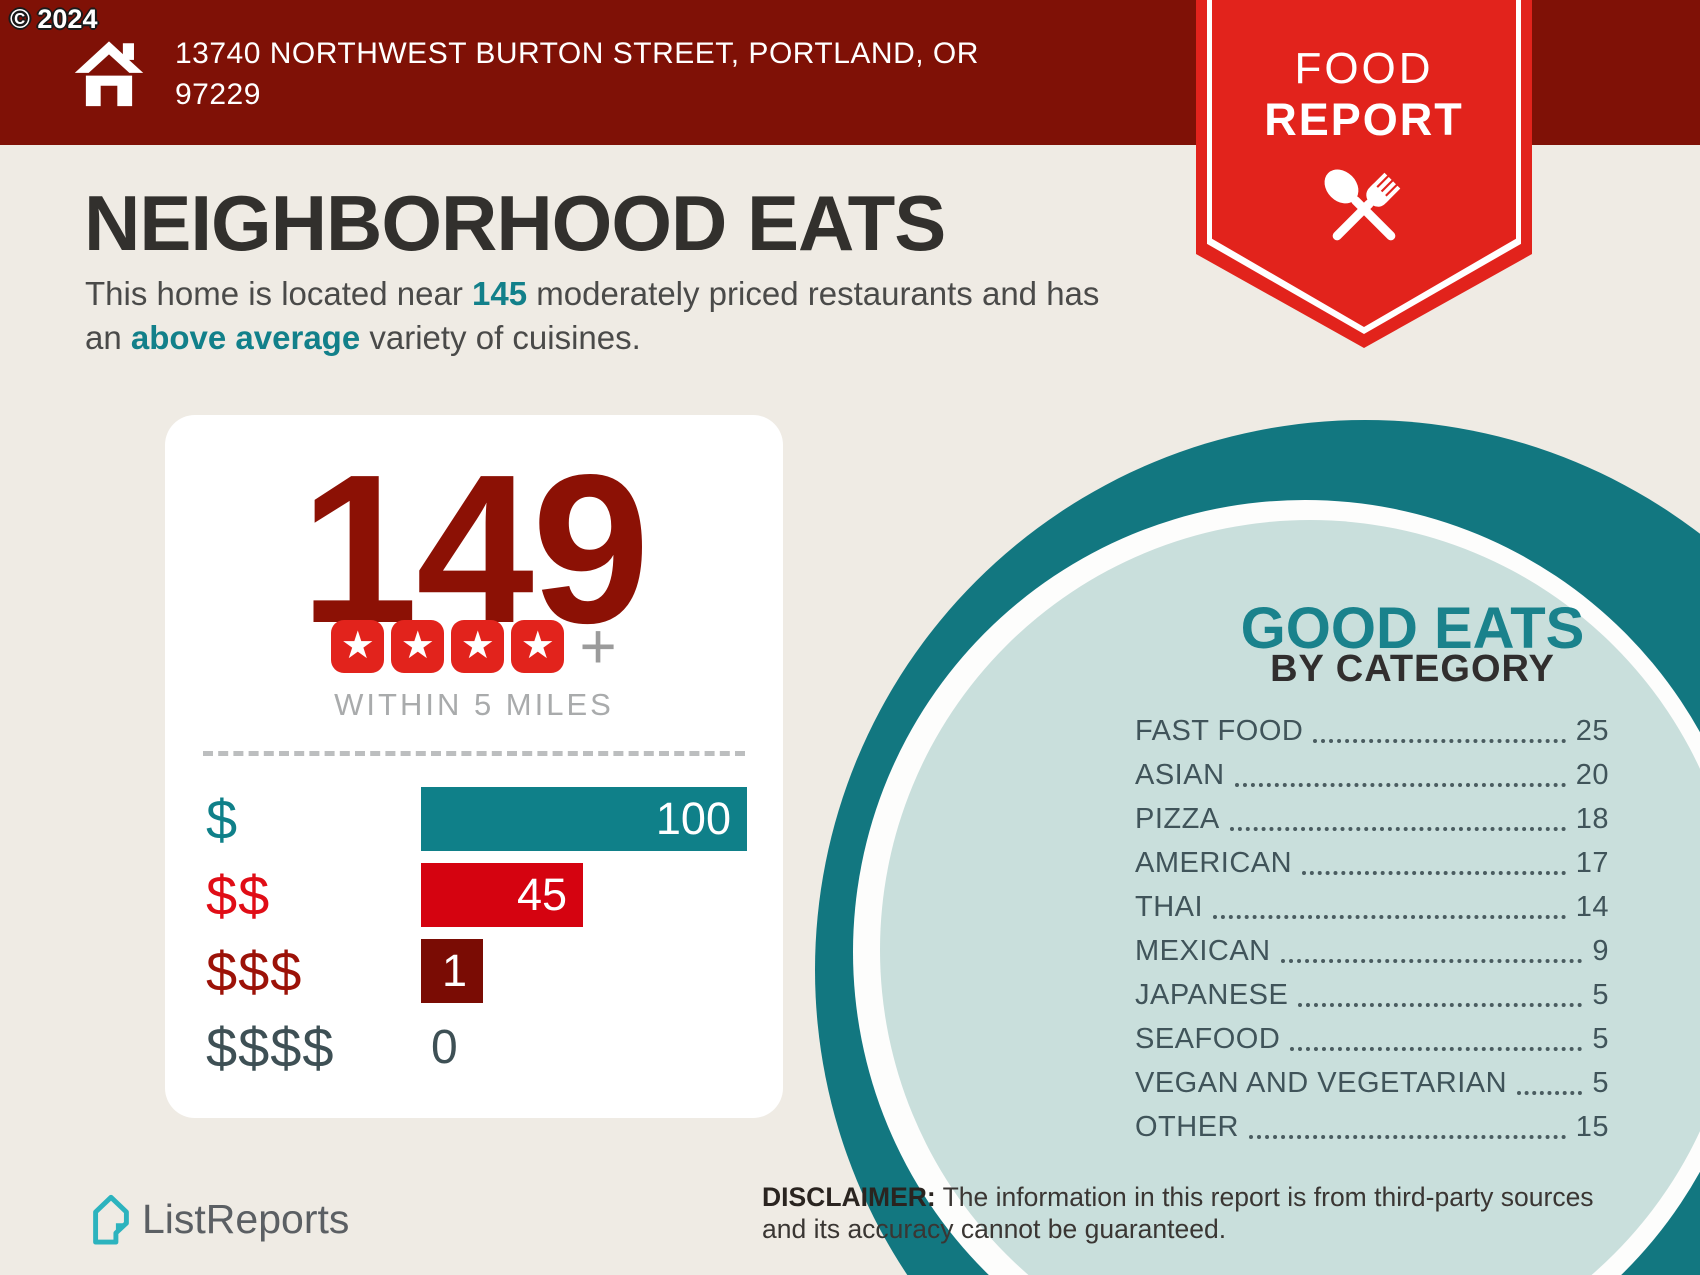  I want to click on good-eats-title: GOOD EATS, so click(1412, 628).